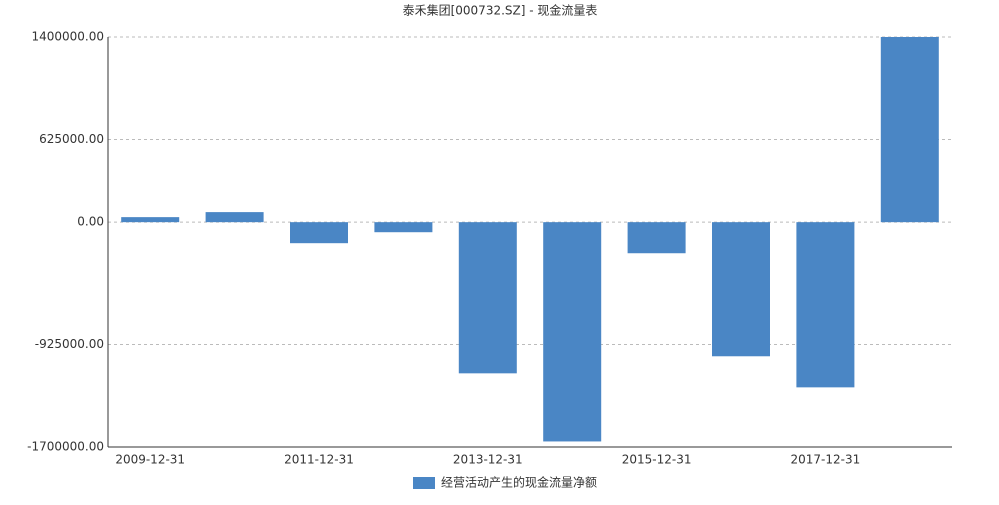  What do you see at coordinates (488, 460) in the screenshot?
I see `x-tick-label: 2013-12-31` at bounding box center [488, 460].